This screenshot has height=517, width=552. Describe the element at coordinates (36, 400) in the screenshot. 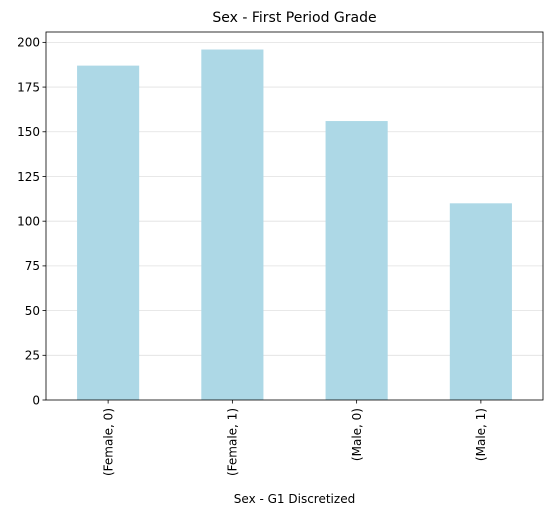

I see `y-tick-label: 0` at that location.